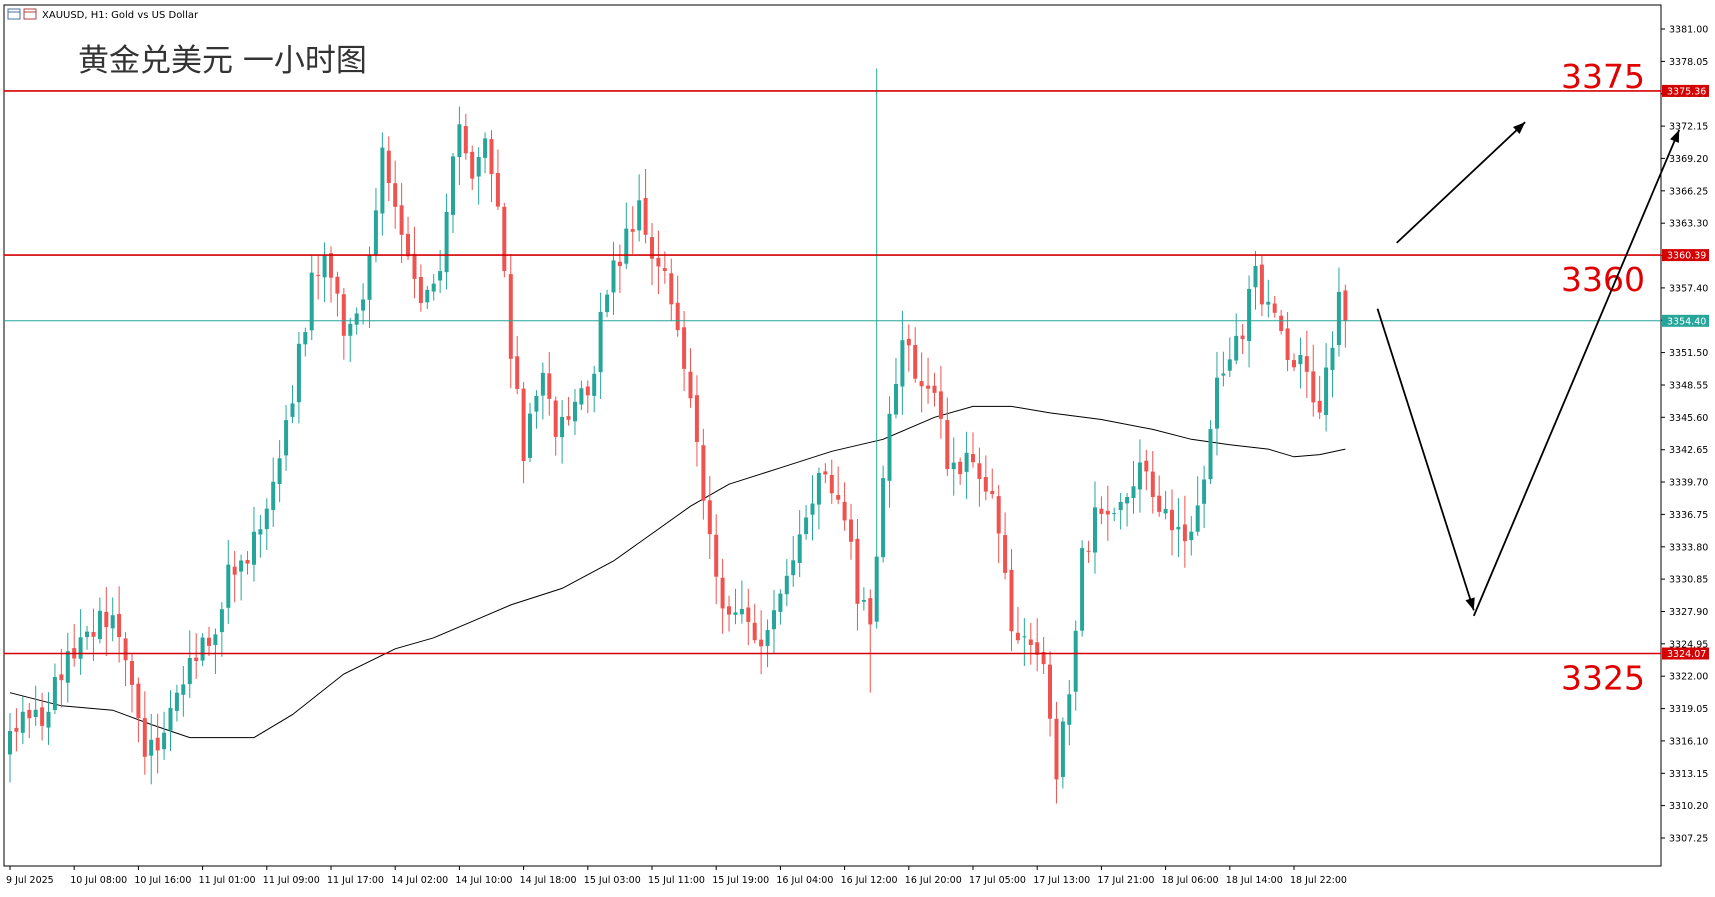  What do you see at coordinates (1688, 450) in the screenshot?
I see `y-tick-label: 3342.65` at bounding box center [1688, 450].